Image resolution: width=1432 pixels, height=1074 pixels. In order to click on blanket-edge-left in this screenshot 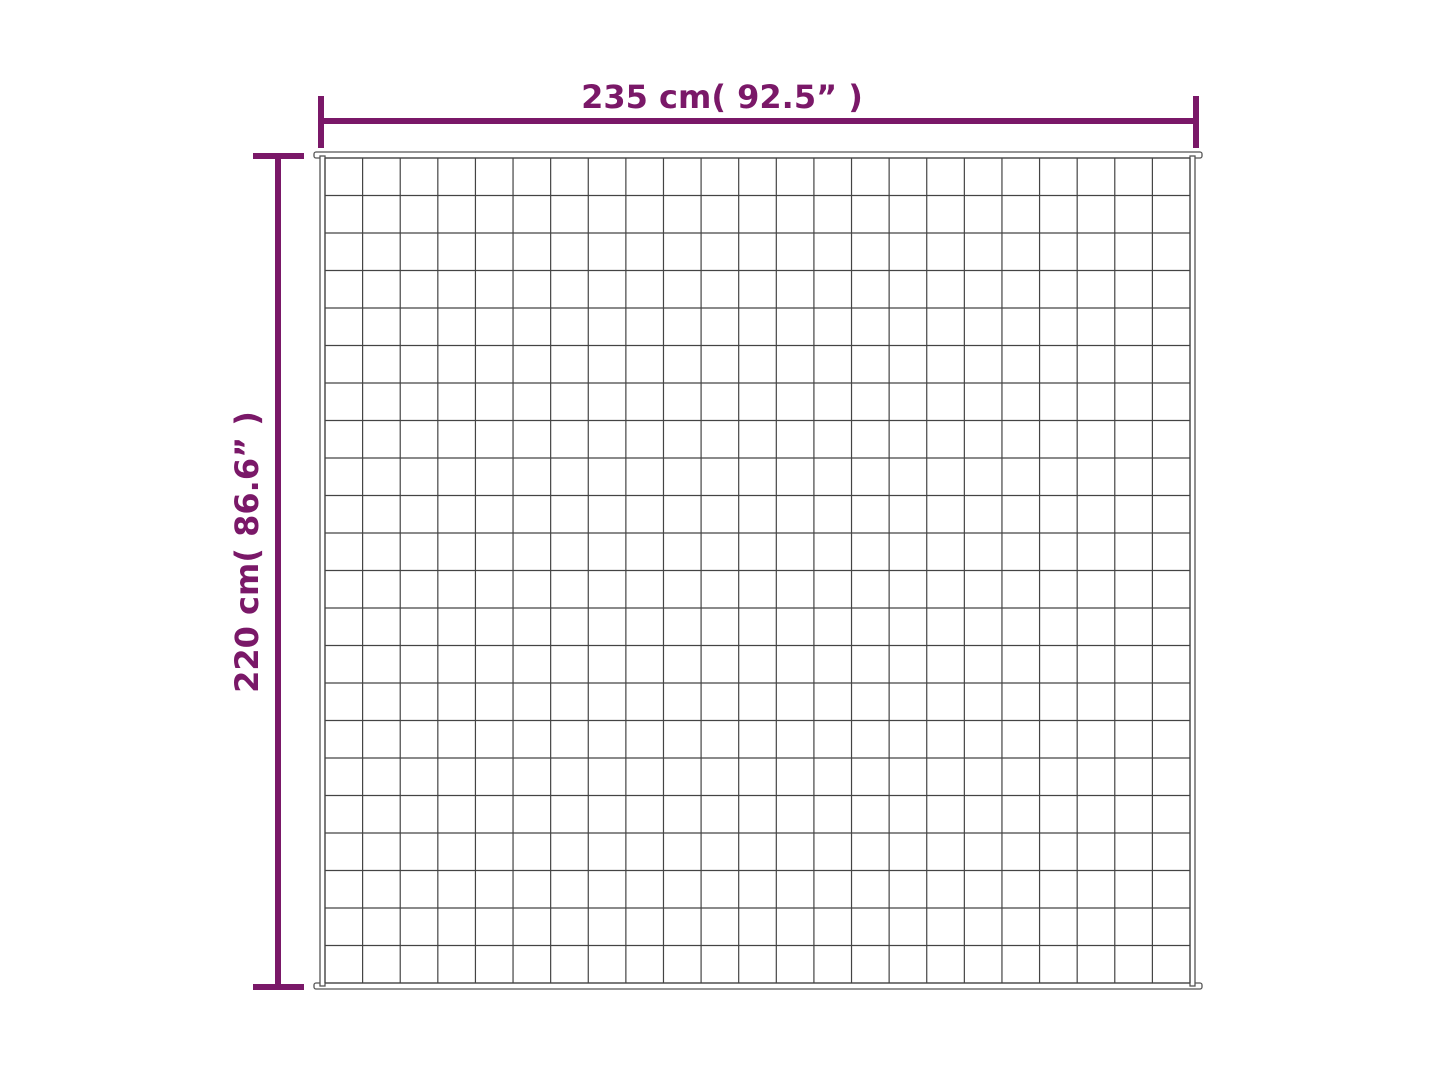, I will do `click(322, 571)`.